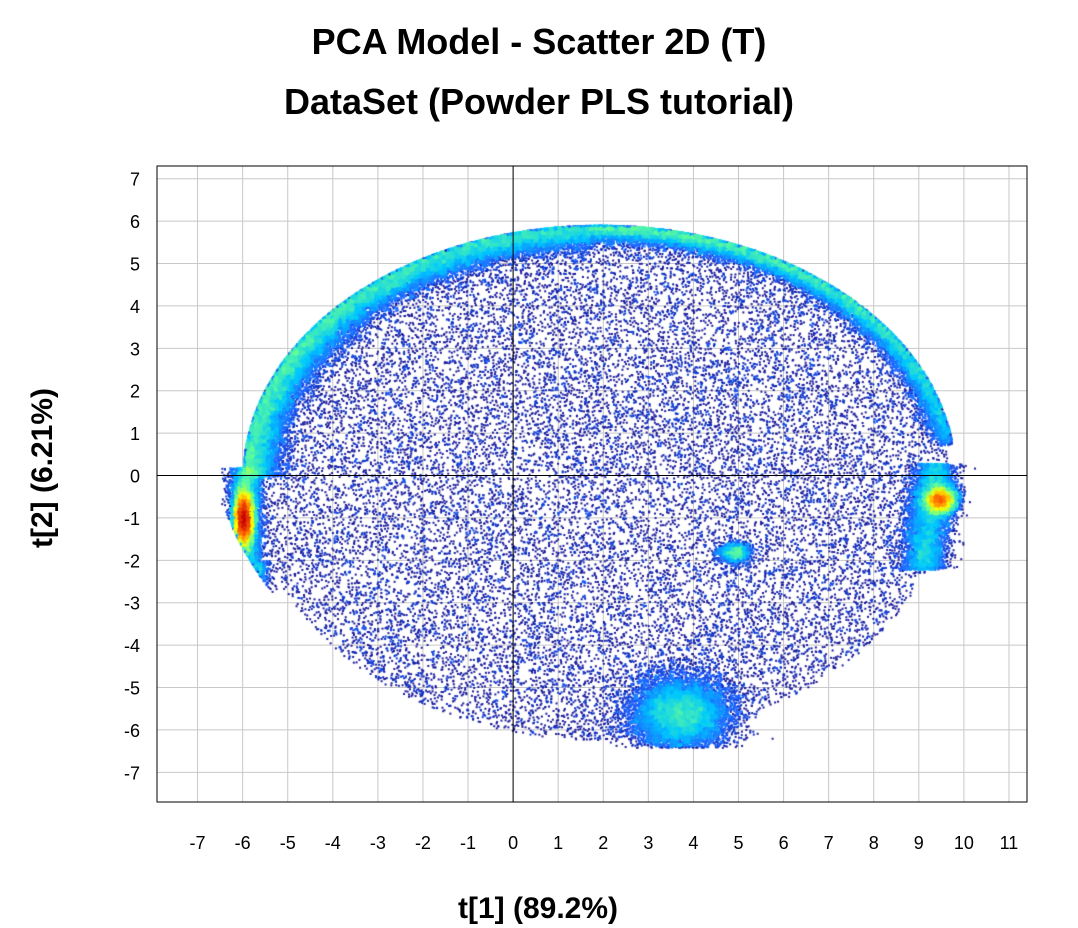  I want to click on x-tick-label: 9, so click(919, 843).